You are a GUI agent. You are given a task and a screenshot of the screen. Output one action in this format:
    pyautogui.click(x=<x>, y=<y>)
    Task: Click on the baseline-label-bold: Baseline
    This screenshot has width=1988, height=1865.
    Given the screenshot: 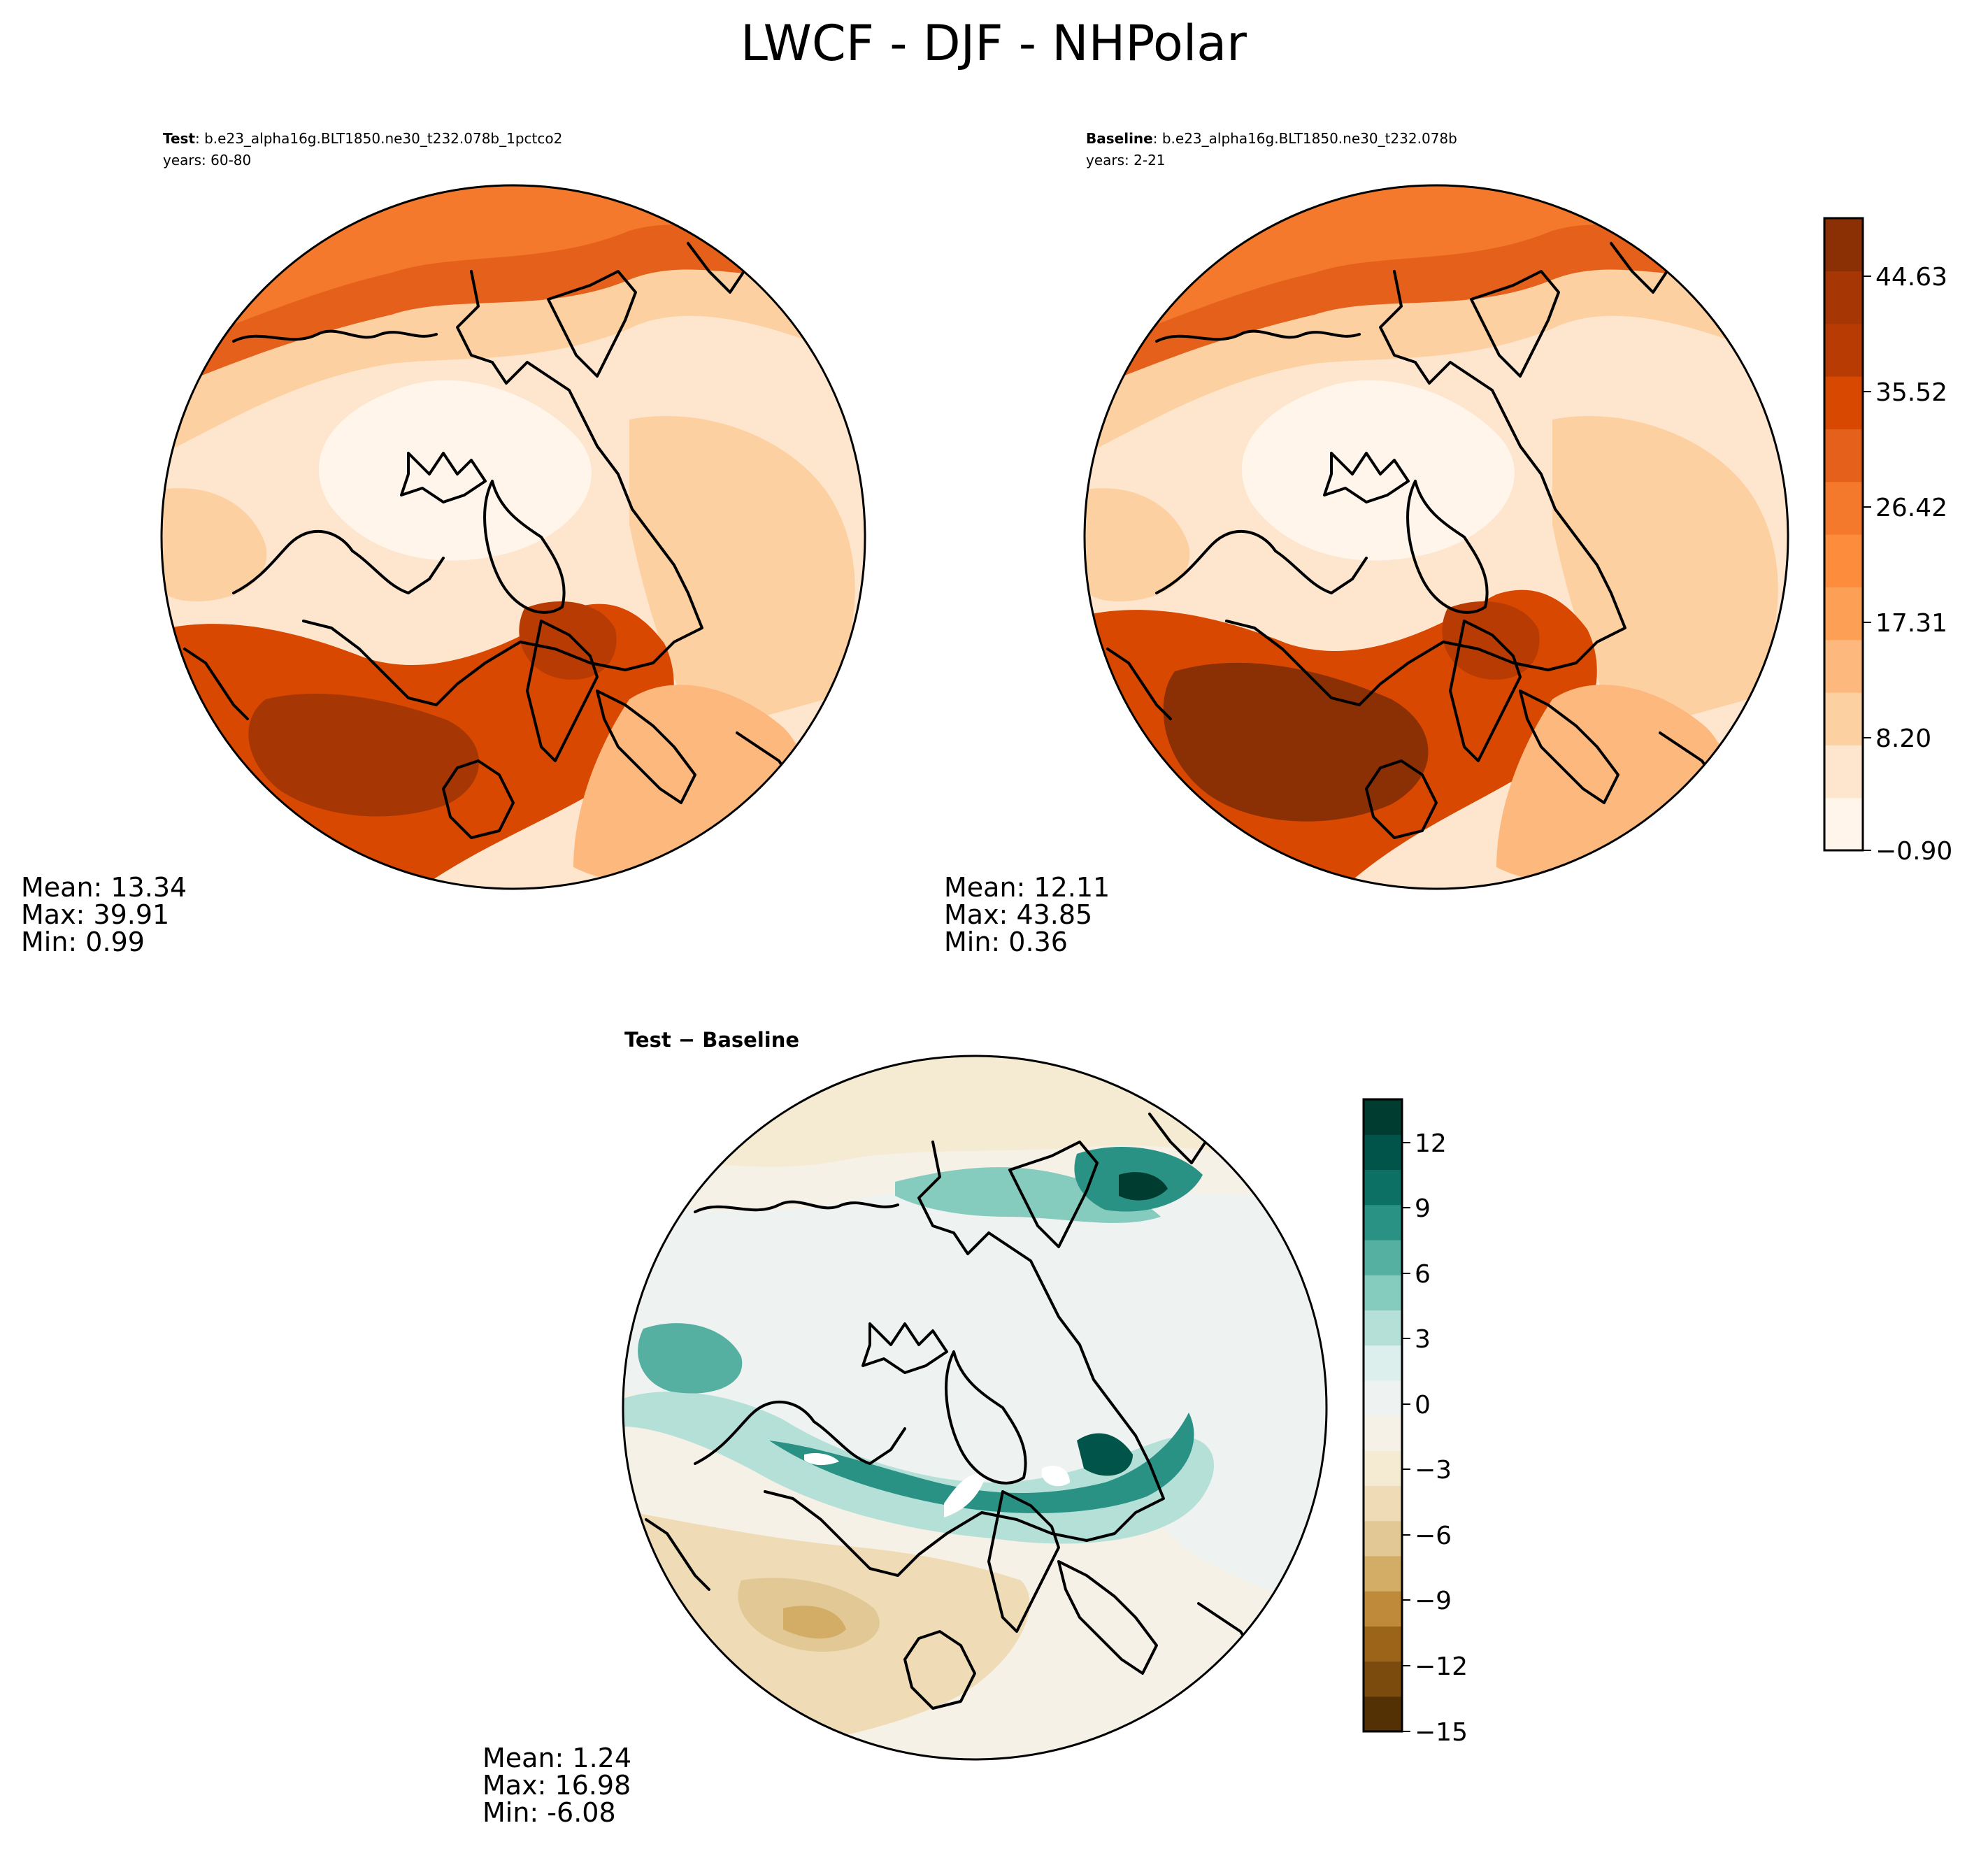 What is the action you would take?
    pyautogui.click(x=1119, y=138)
    